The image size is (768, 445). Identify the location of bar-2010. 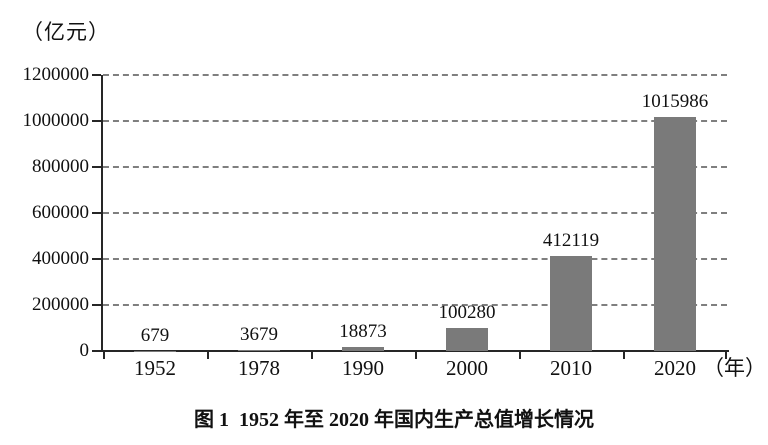
(571, 303).